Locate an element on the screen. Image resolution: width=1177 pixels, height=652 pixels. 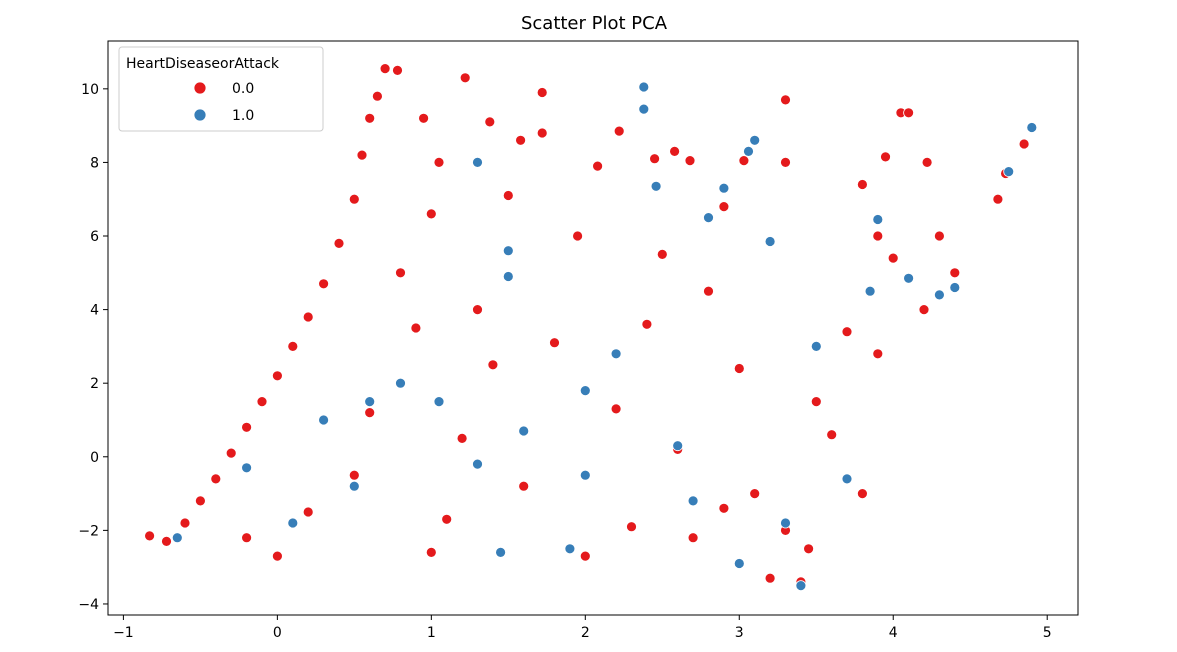
y-tick-label: 10 is located at coordinates (90, 90).